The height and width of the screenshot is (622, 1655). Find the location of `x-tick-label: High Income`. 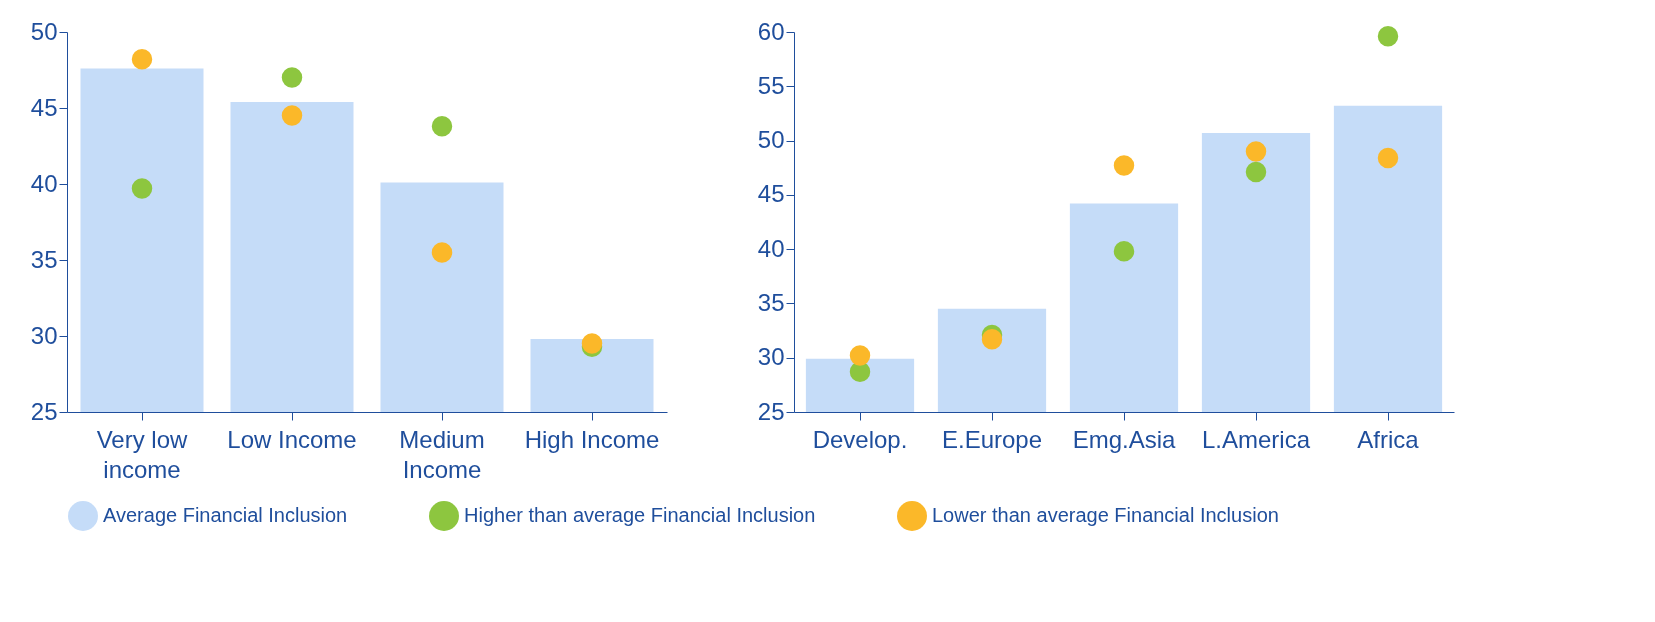

x-tick-label: High Income is located at coordinates (592, 439).